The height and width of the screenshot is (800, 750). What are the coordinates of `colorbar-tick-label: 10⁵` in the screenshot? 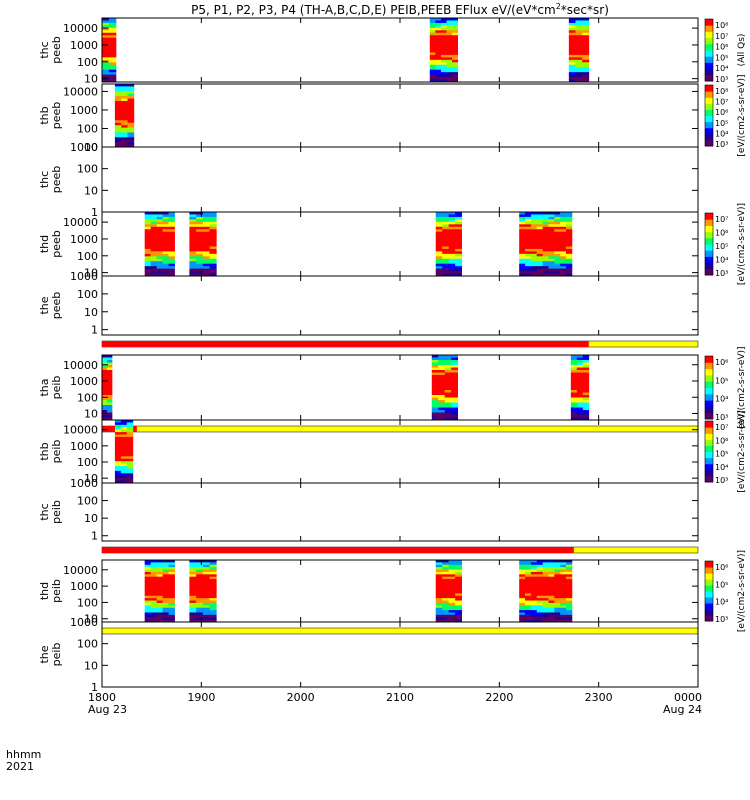 It's located at (721, 57).